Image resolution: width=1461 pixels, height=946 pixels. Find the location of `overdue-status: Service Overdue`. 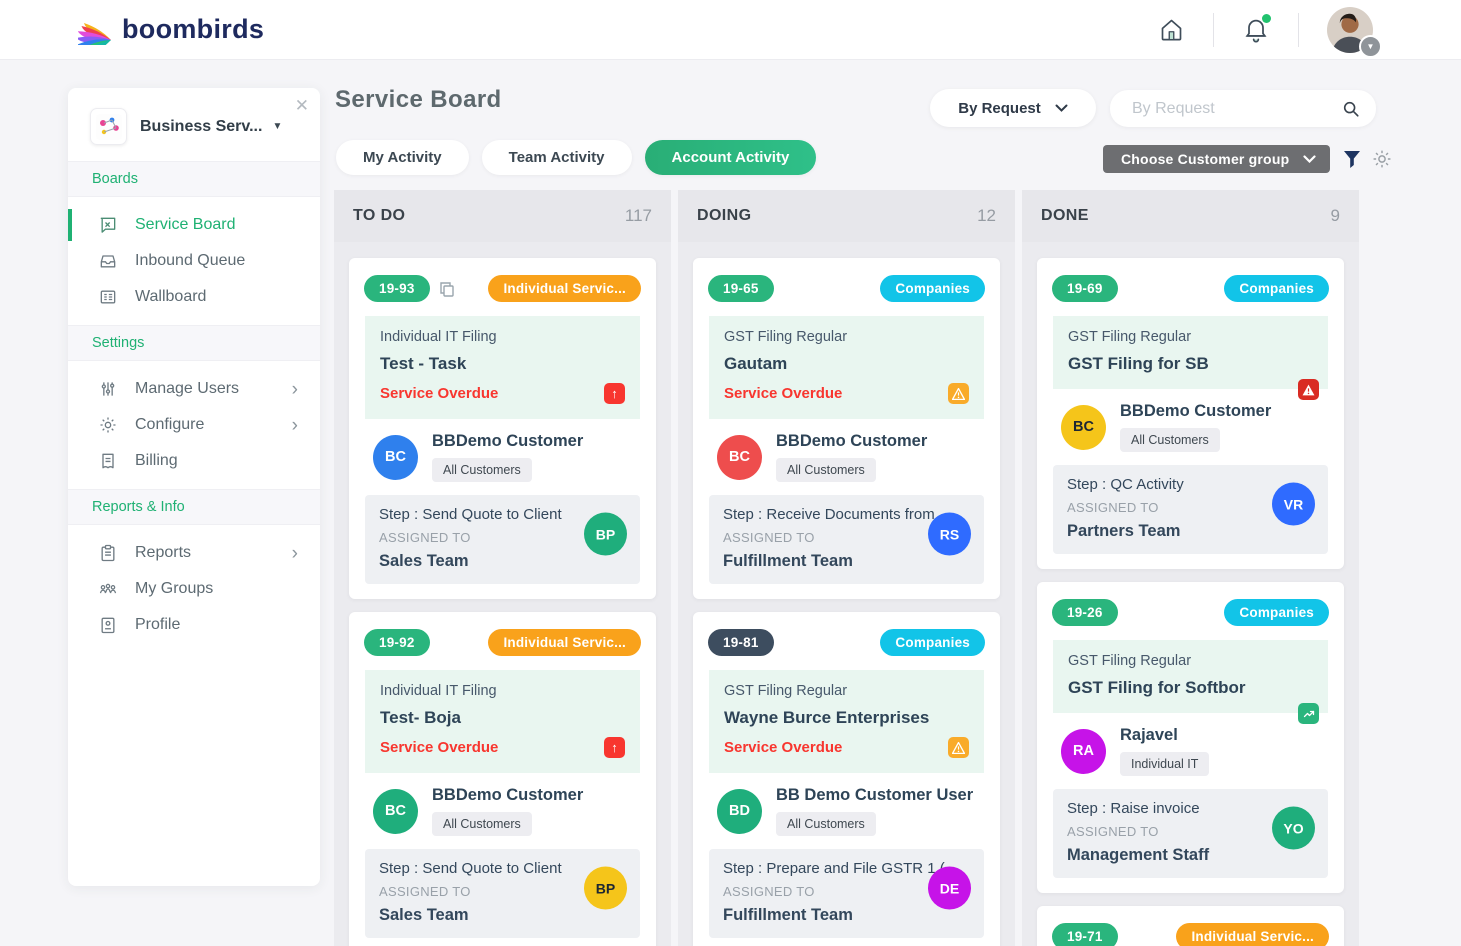

overdue-status: Service Overdue is located at coordinates (783, 747).